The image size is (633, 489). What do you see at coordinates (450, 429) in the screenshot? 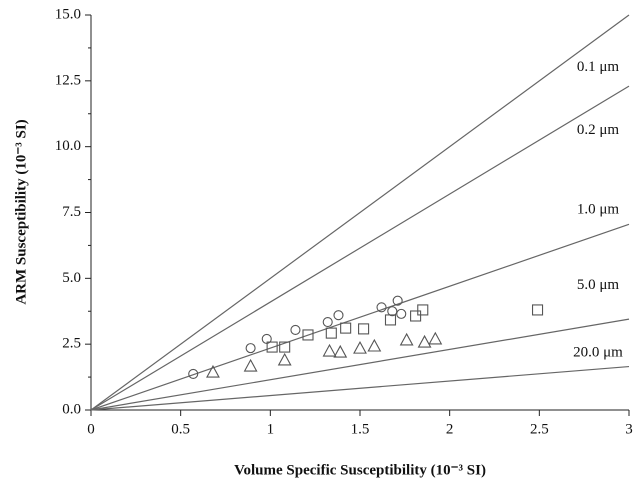
I see `x-tick-label: 2` at bounding box center [450, 429].